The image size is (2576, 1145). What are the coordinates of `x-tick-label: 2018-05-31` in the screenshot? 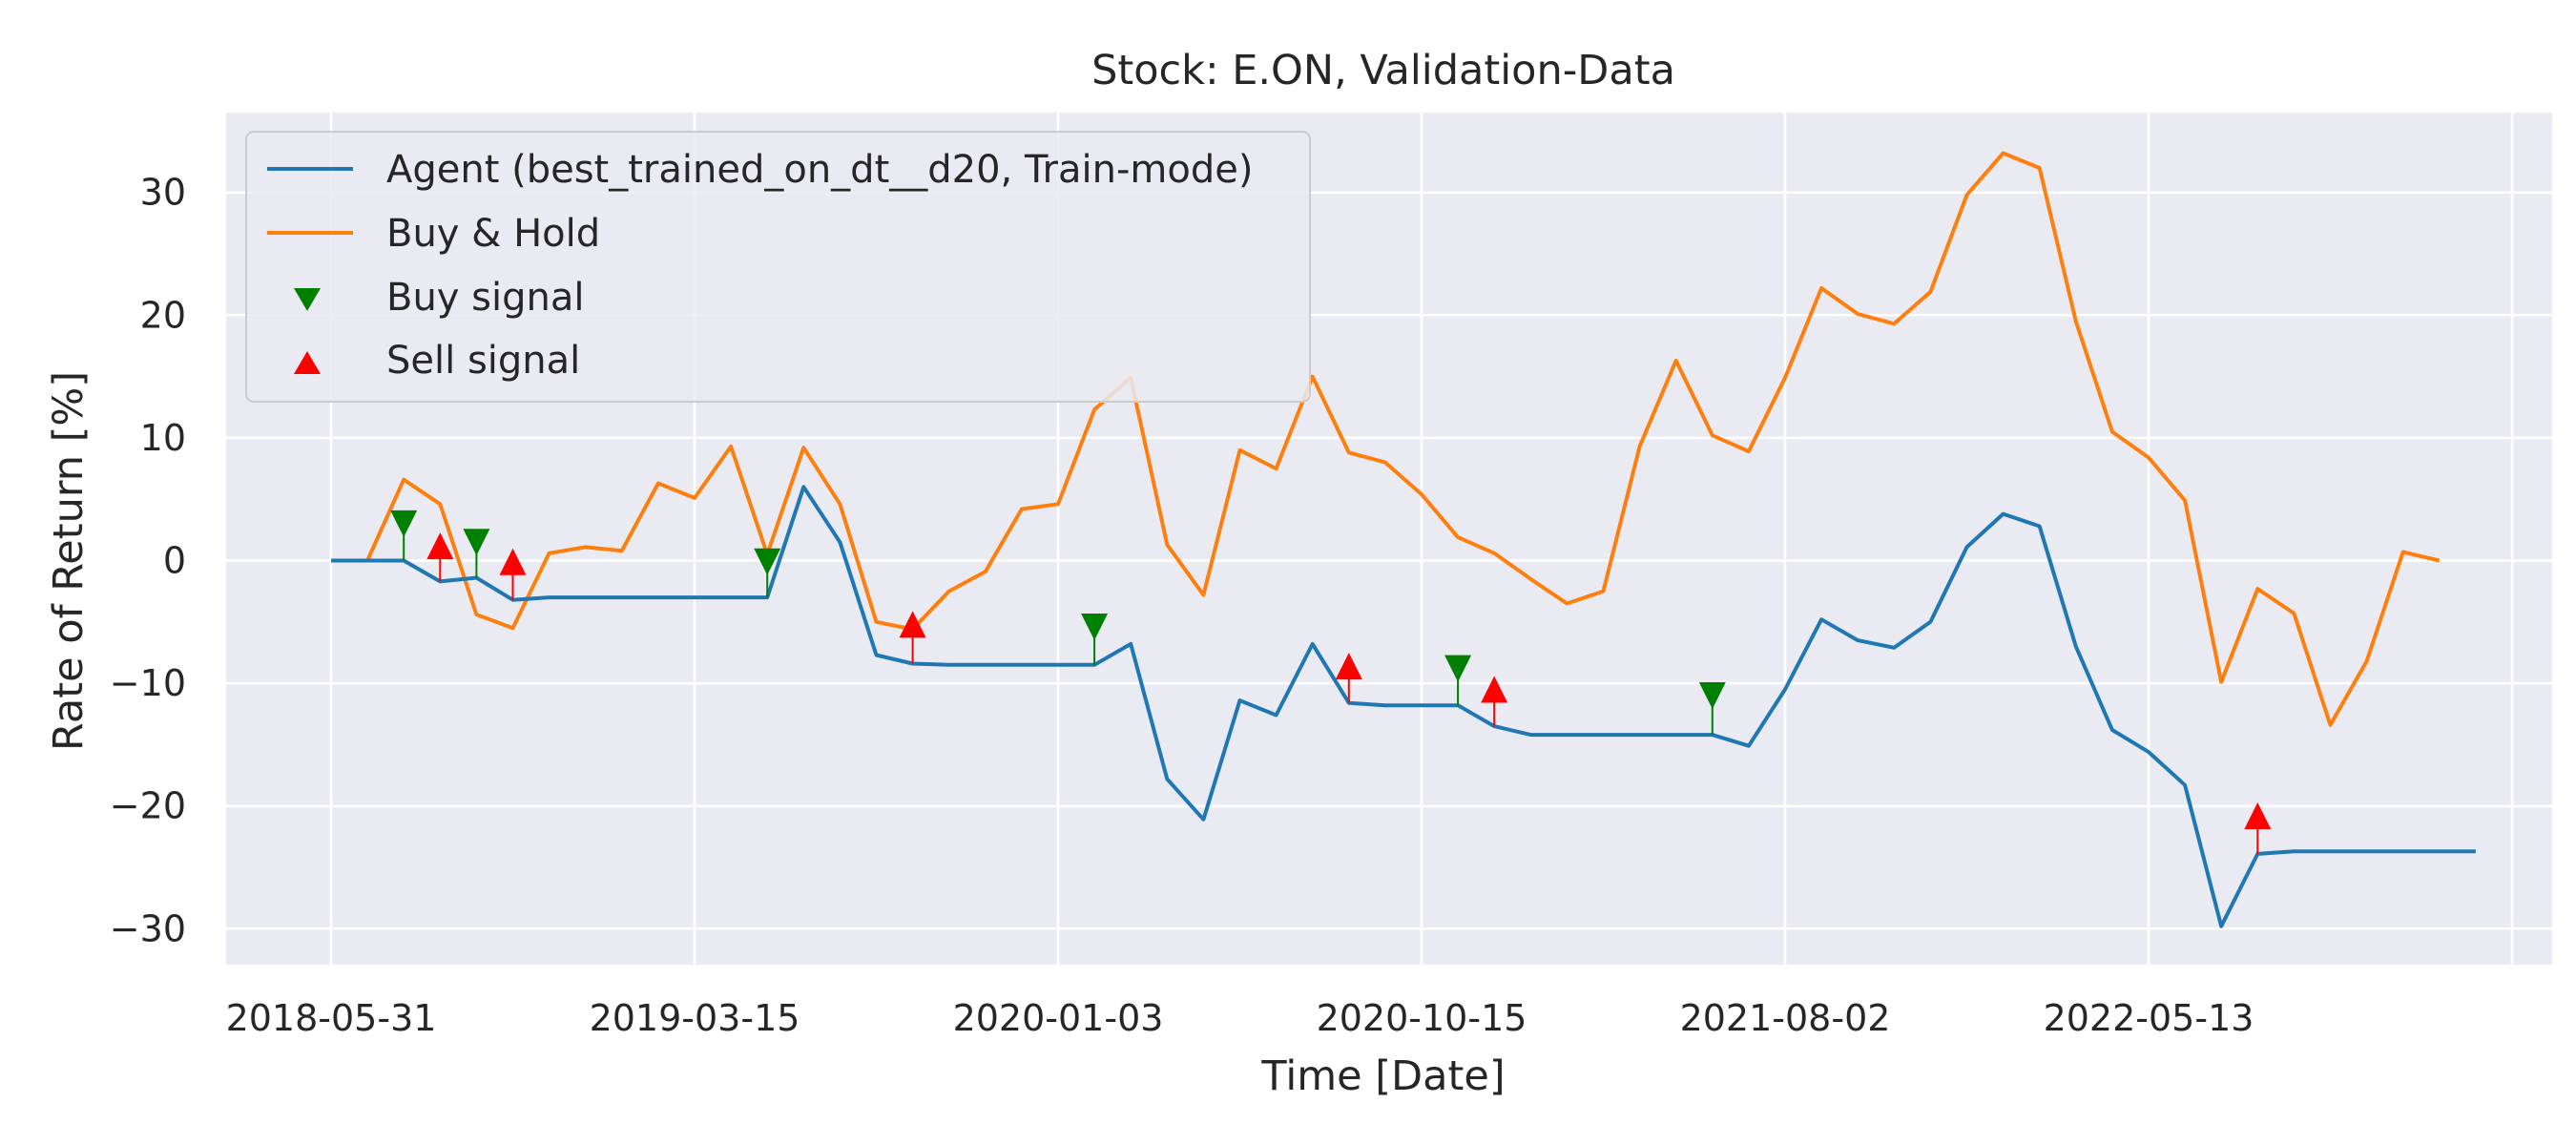 It's located at (331, 1018).